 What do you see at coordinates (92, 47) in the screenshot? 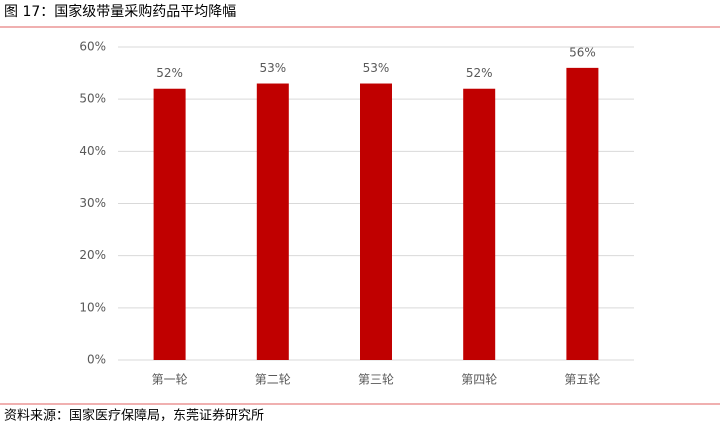
I see `y-tick-label: 60%` at bounding box center [92, 47].